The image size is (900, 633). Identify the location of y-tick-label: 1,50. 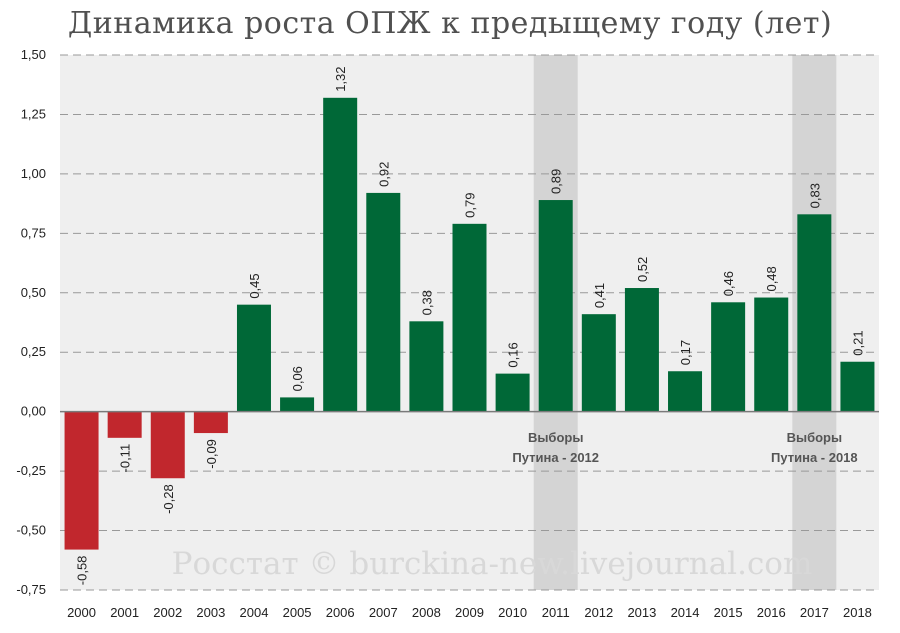
(33, 54).